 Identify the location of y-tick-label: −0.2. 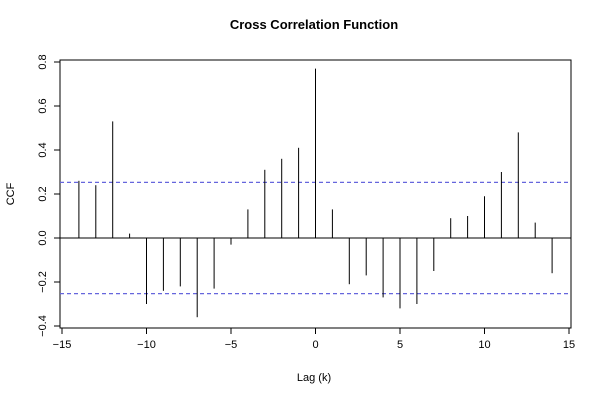
(43, 282).